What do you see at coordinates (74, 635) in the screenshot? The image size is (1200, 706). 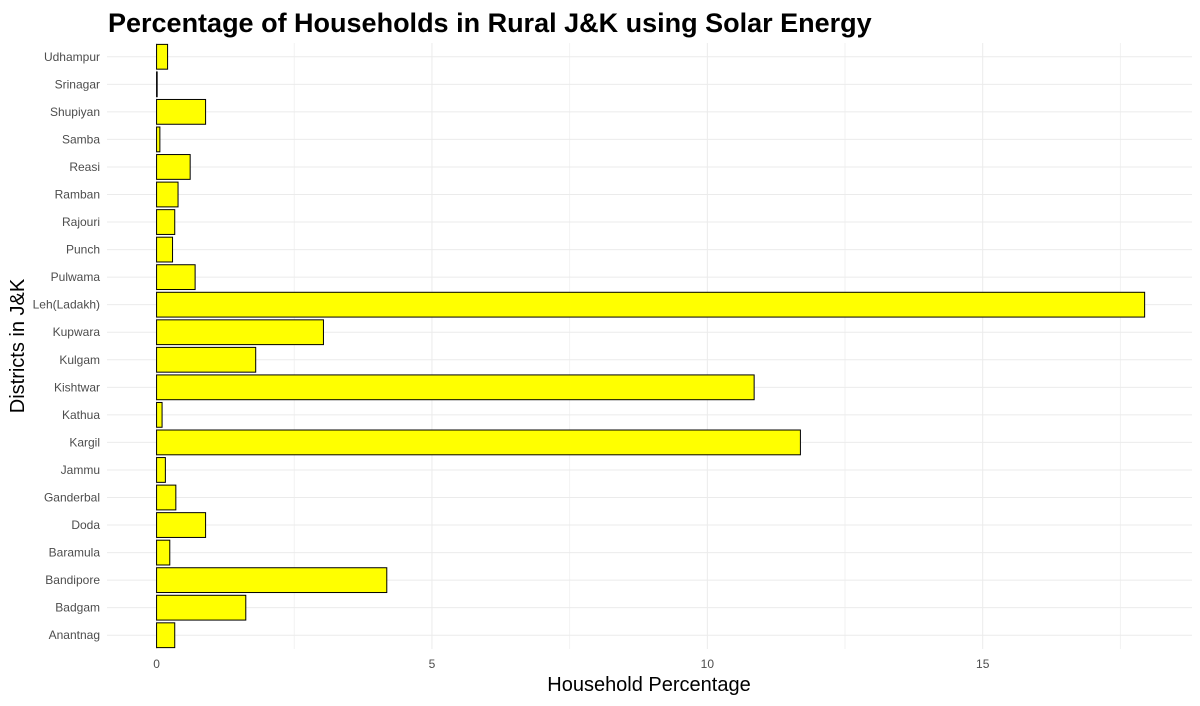 I see `y-tick-label: Anantnag` at bounding box center [74, 635].